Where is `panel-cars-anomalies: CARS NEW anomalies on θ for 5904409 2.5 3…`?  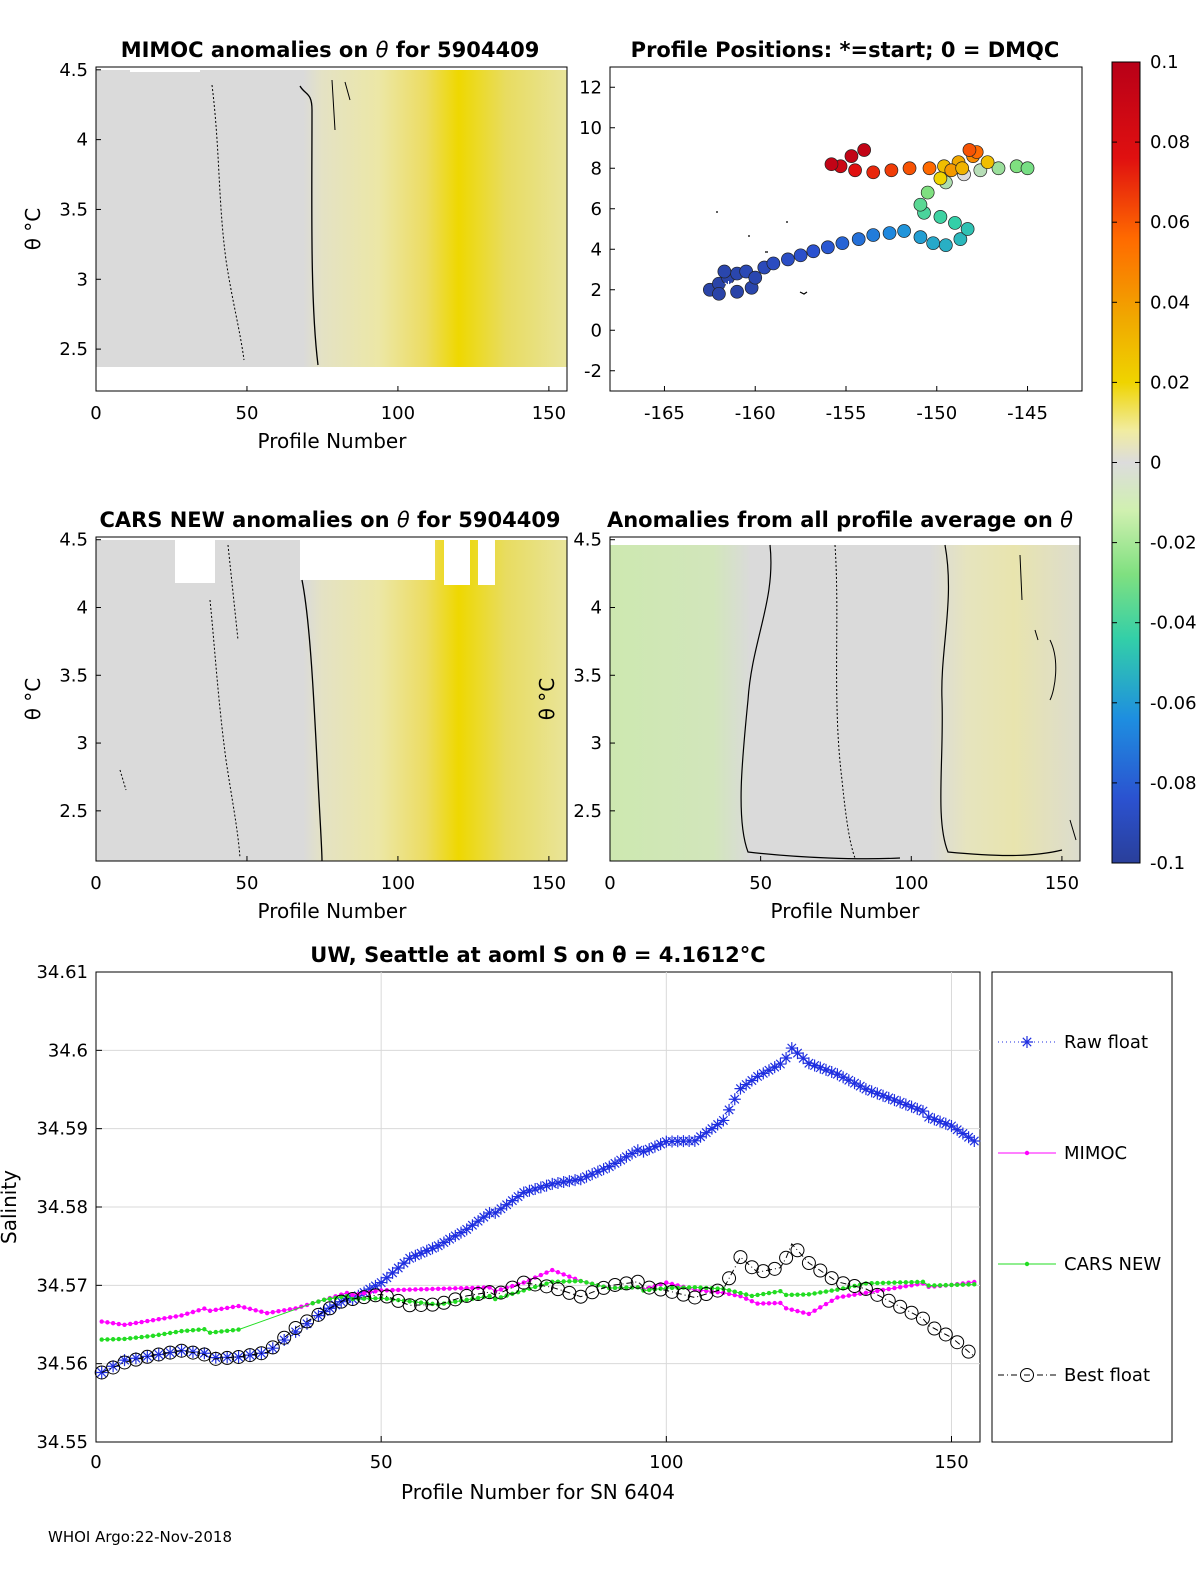
panel-cars-anomalies: CARS NEW anomalies on θ for 5904409 2.5 3… is located at coordinates (294, 715).